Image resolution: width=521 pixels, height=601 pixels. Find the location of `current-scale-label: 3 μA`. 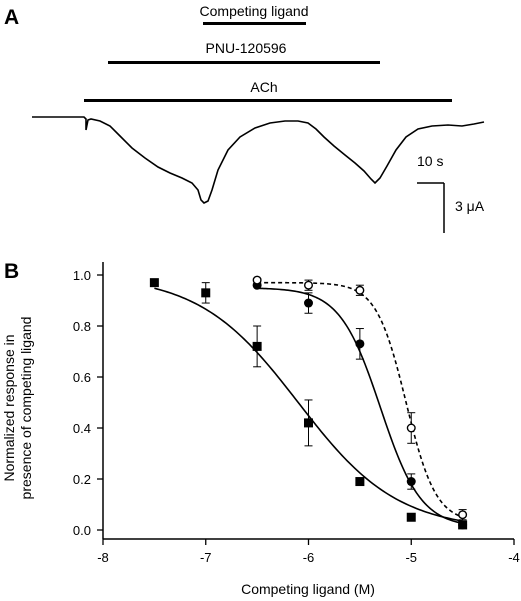

current-scale-label: 3 μA is located at coordinates (470, 206).